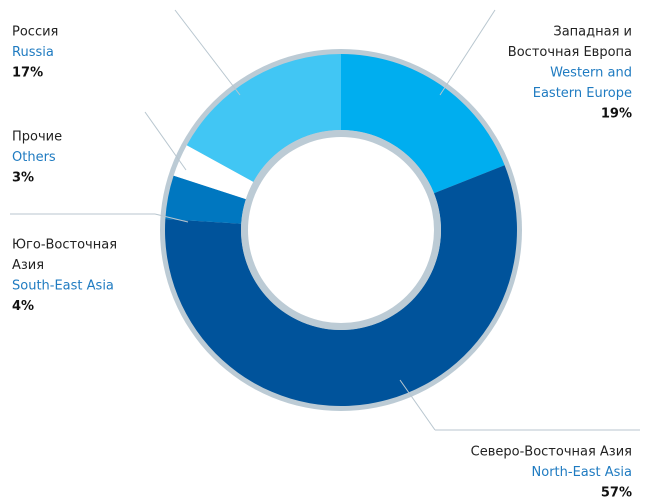  Describe the element at coordinates (33, 52) in the screenshot. I see `label-en: Russia` at that location.